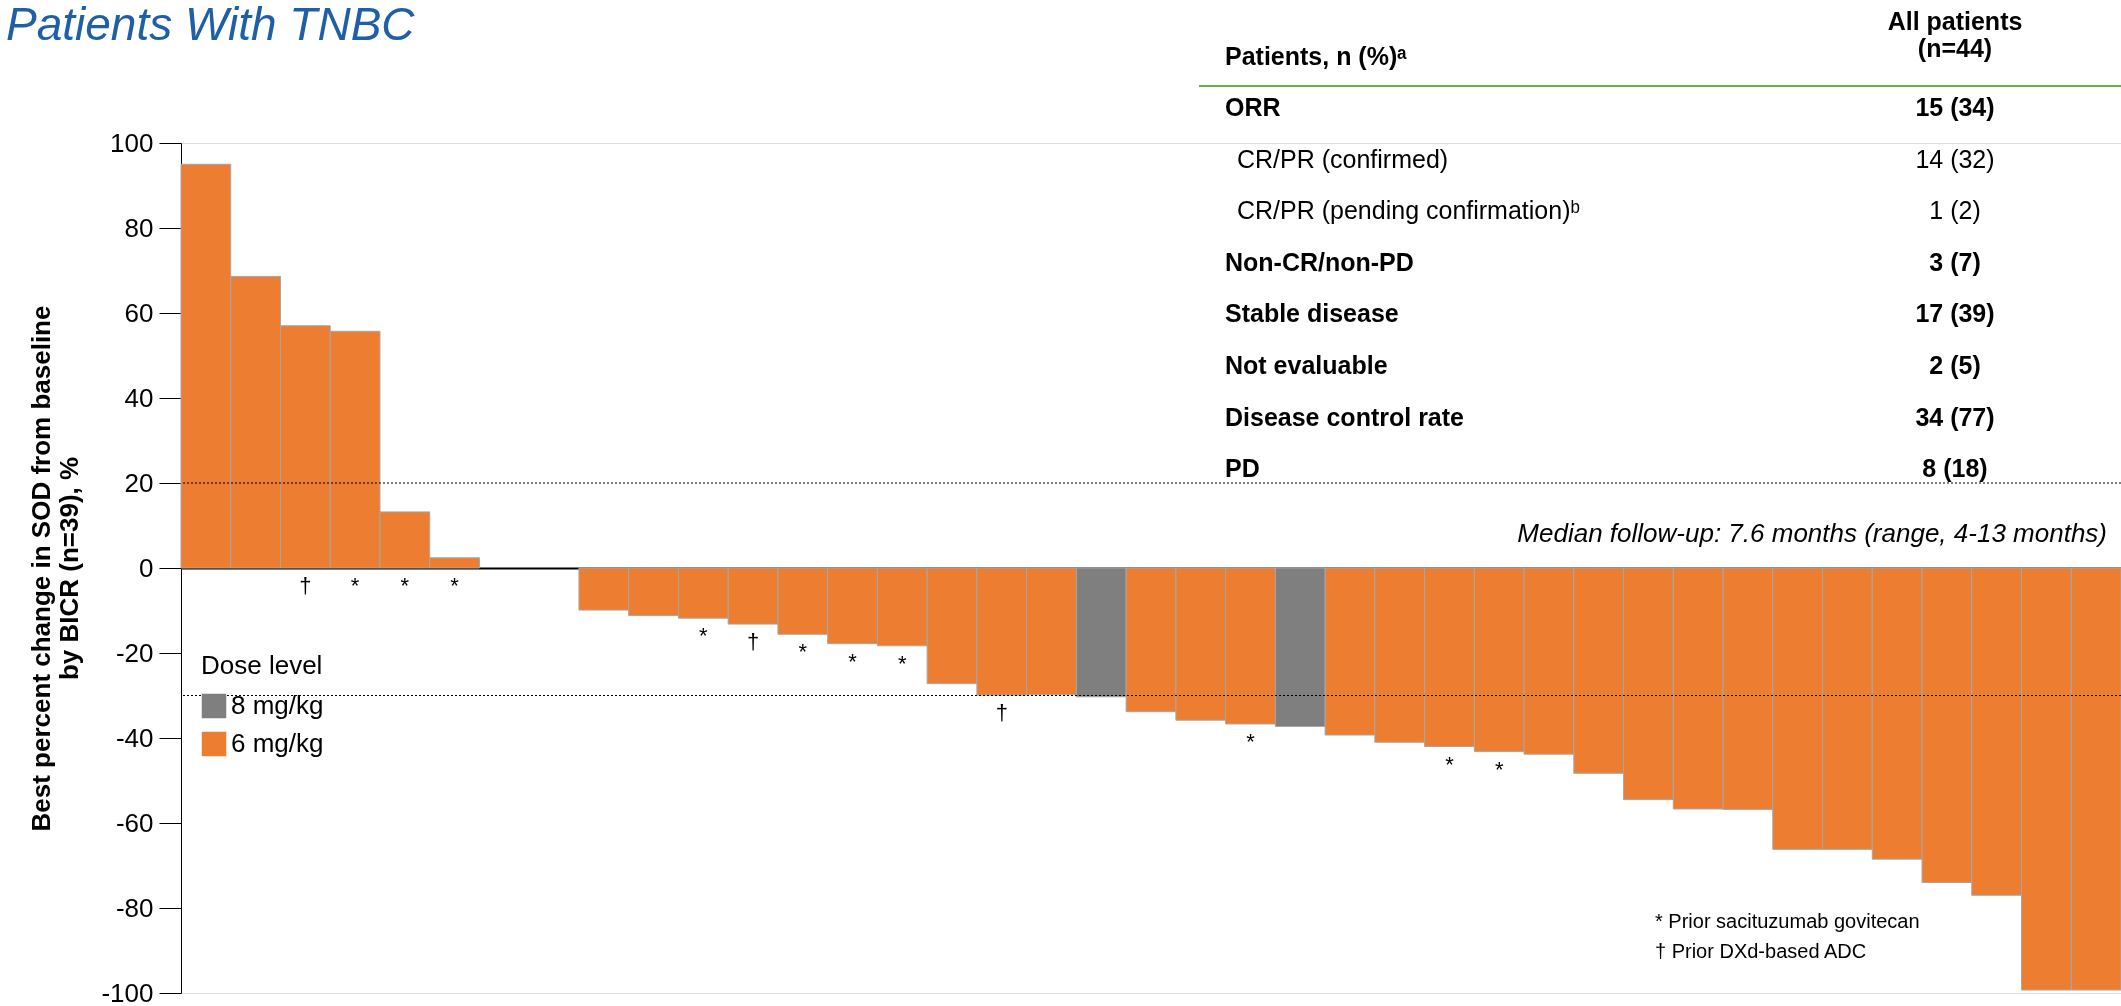 The width and height of the screenshot is (2121, 1006). Describe the element at coordinates (134, 822) in the screenshot. I see `y-tick-label: -60` at that location.